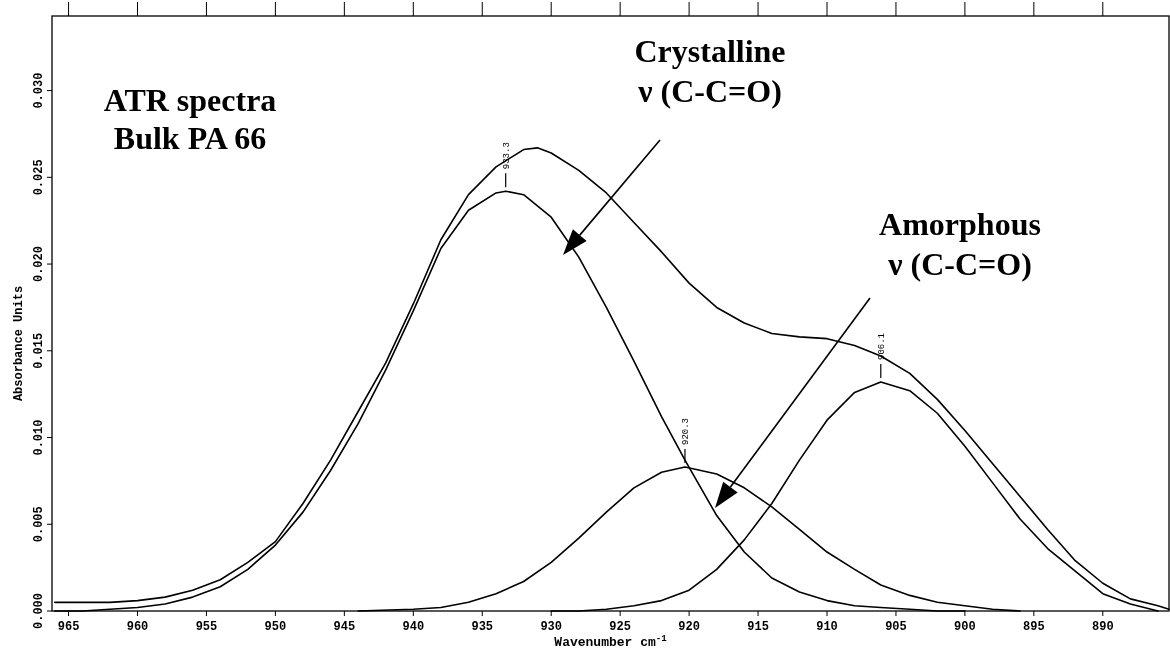 The height and width of the screenshot is (662, 1170). Describe the element at coordinates (881, 347) in the screenshot. I see `annotation: 906.1` at that location.